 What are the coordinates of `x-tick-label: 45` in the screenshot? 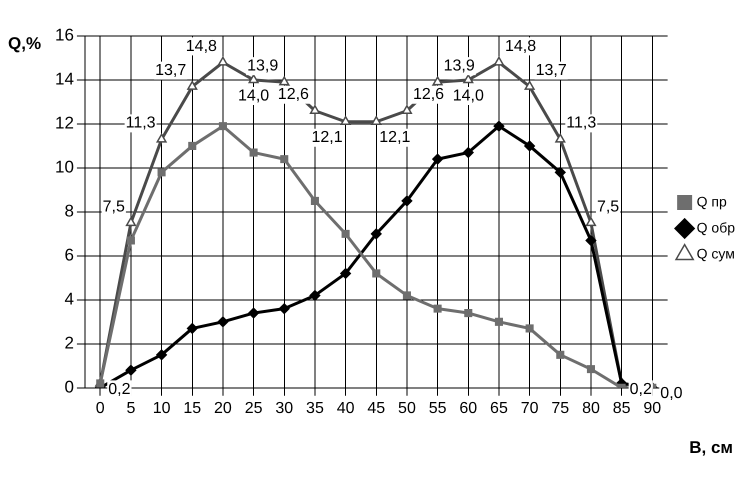 It's located at (376, 408).